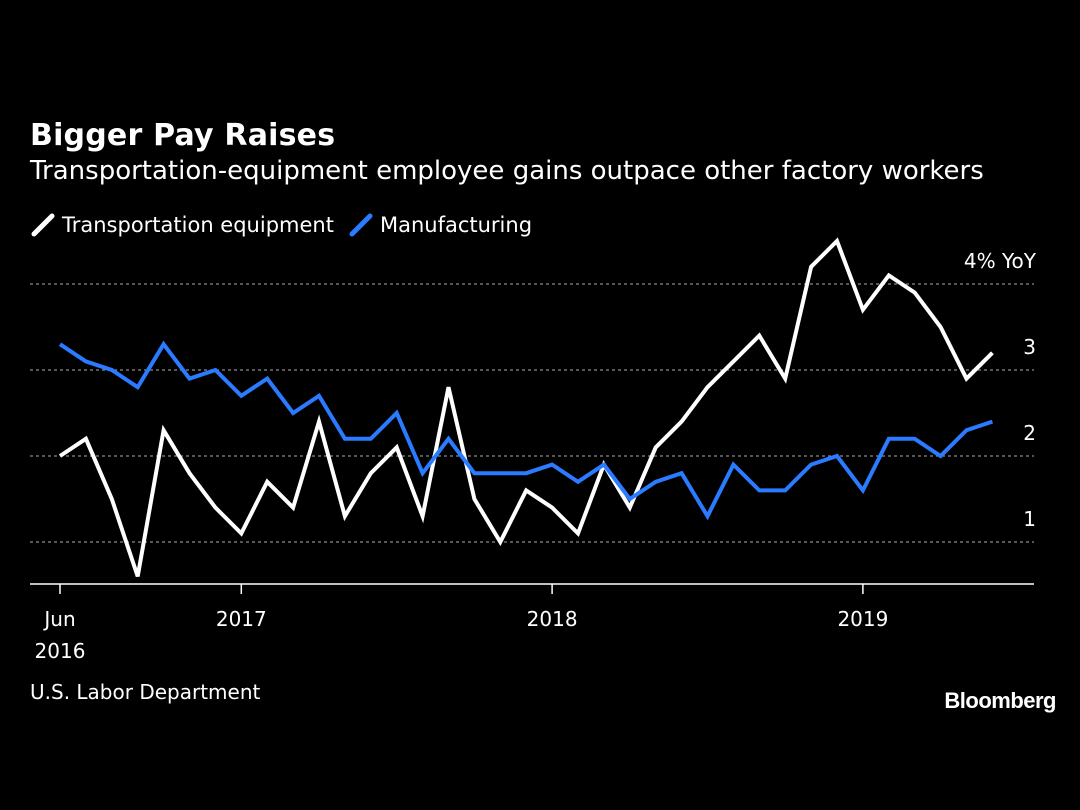  Describe the element at coordinates (862, 619) in the screenshot. I see `x-tick-label: 2019` at that location.